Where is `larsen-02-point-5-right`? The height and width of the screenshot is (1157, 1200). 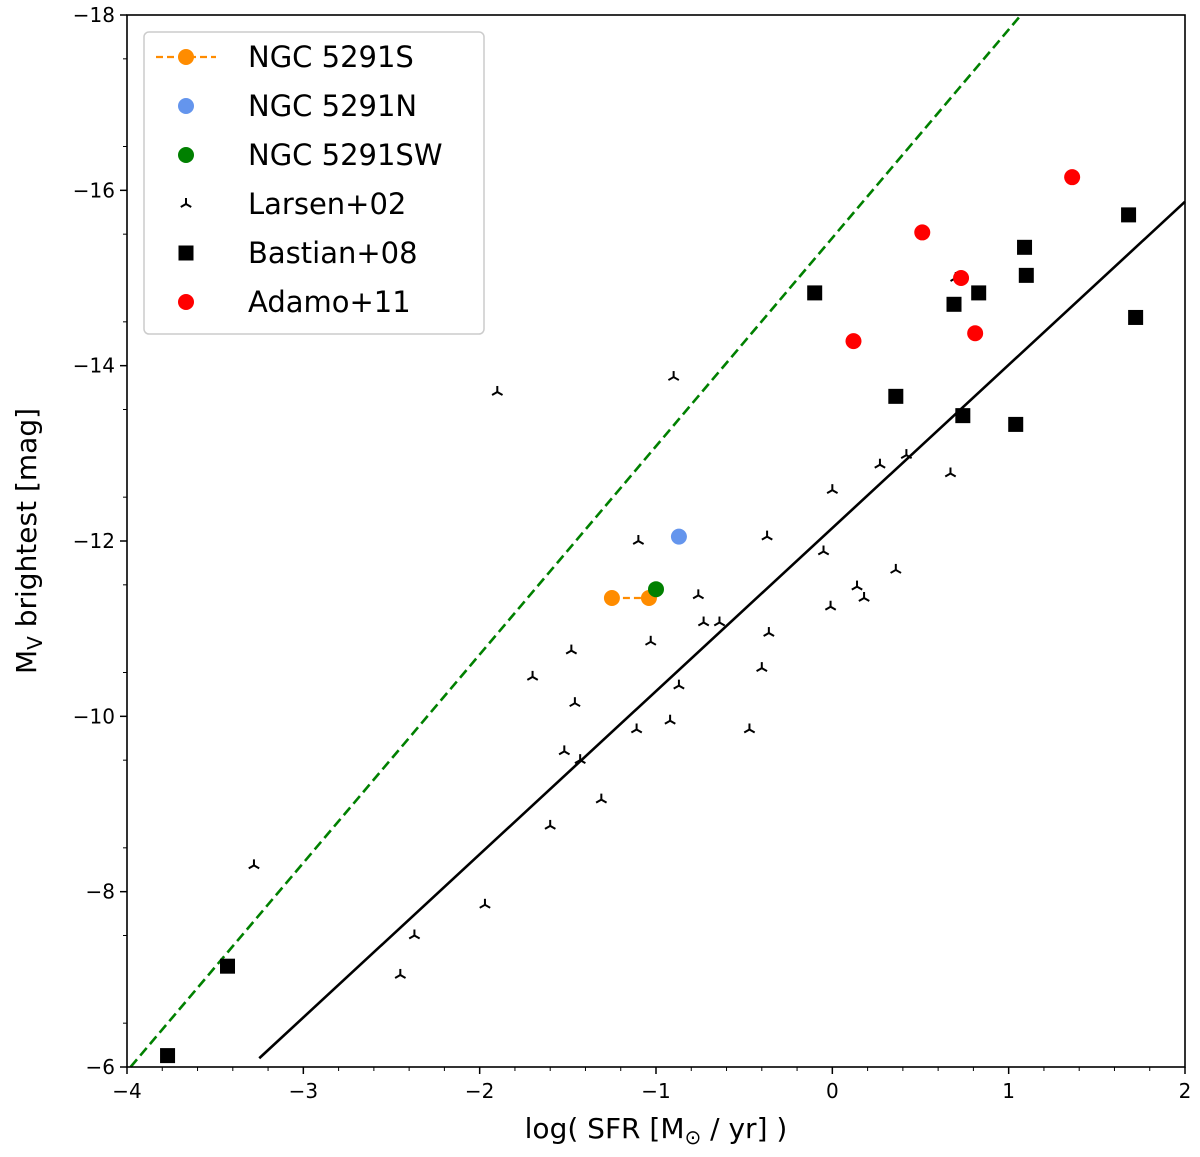
larsen-02-point-5-right is located at coordinates (500, 393).